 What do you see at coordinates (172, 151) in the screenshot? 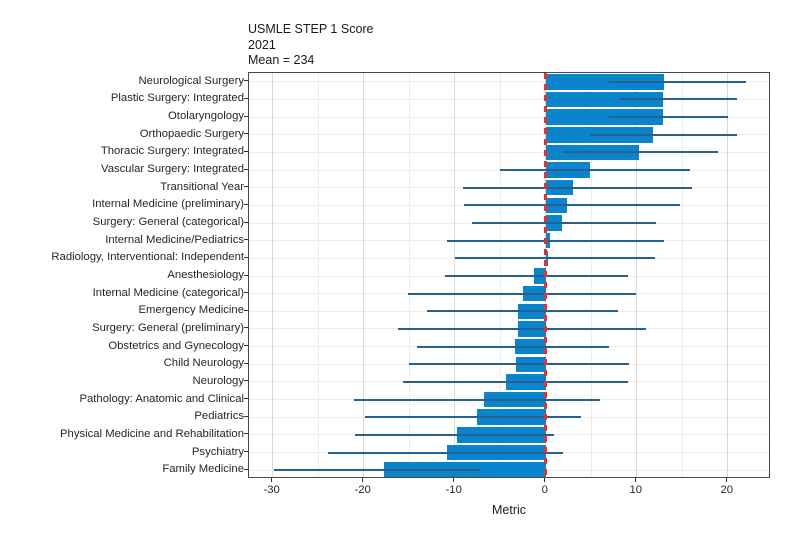
I see `y-tick-label: Thoracic Surgery: Integrated` at bounding box center [172, 151].